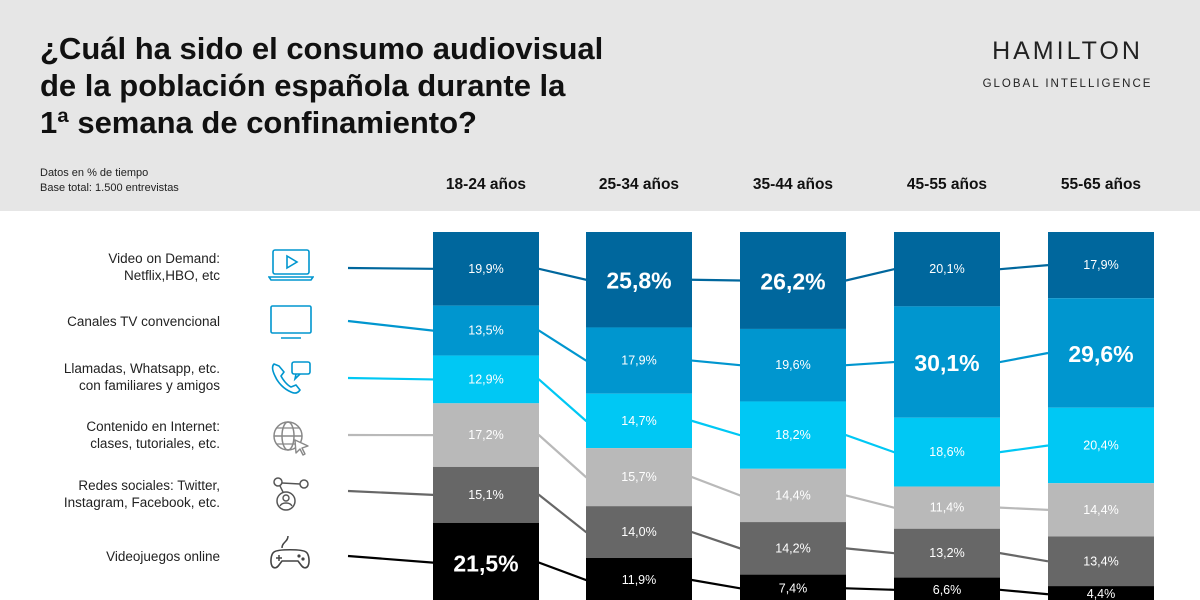 This screenshot has width=1200, height=600. Describe the element at coordinates (947, 184) in the screenshot. I see `age-group-label: 45-55 años` at that location.